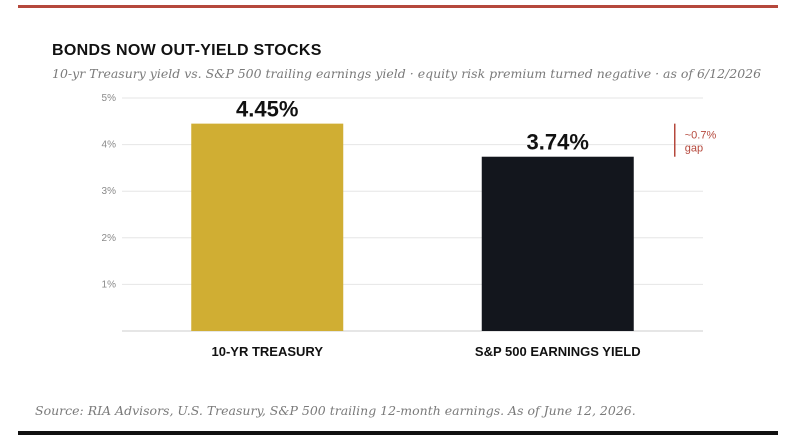 The height and width of the screenshot is (448, 795). What do you see at coordinates (109, 238) in the screenshot?
I see `y-tick-label: 2%` at bounding box center [109, 238].